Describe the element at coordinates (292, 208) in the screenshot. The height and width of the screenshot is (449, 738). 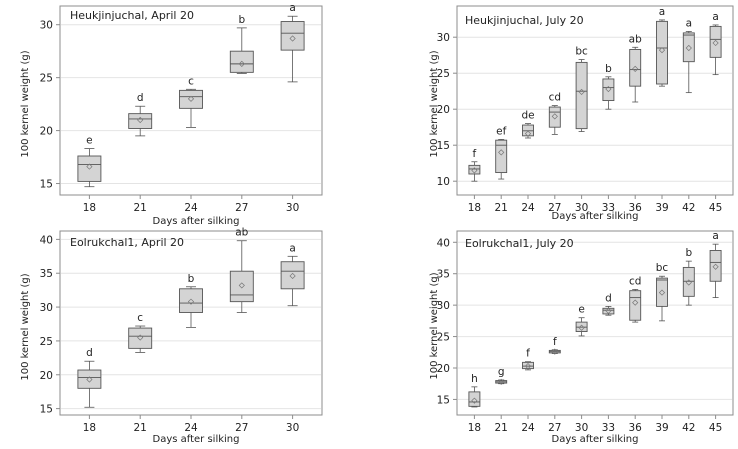
I see `x-tick-label: 30` at that location.